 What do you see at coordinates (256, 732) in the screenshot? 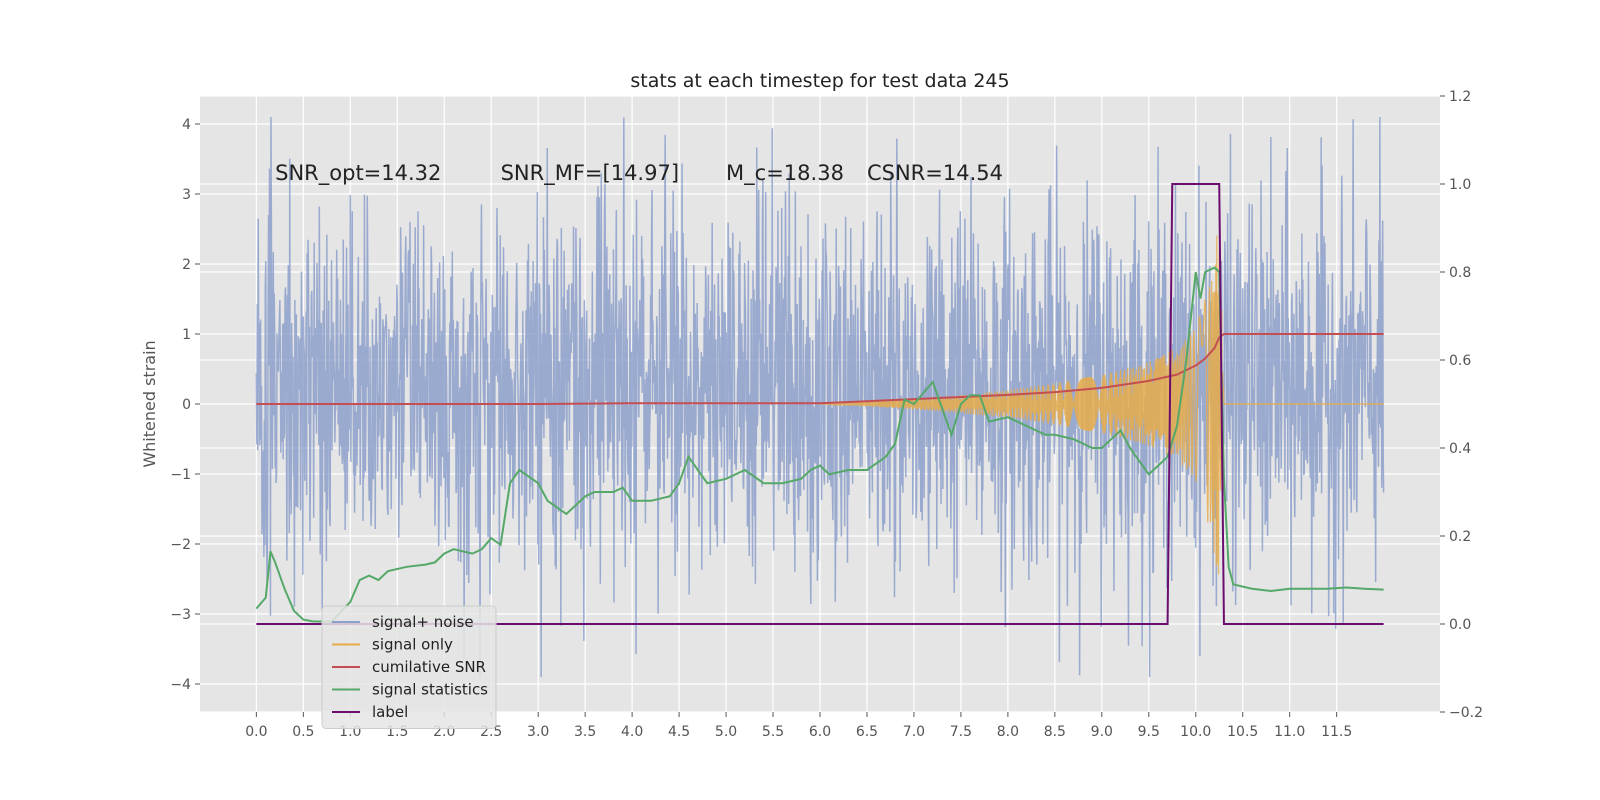
I see `x-tick-label: 0.0` at bounding box center [256, 732].